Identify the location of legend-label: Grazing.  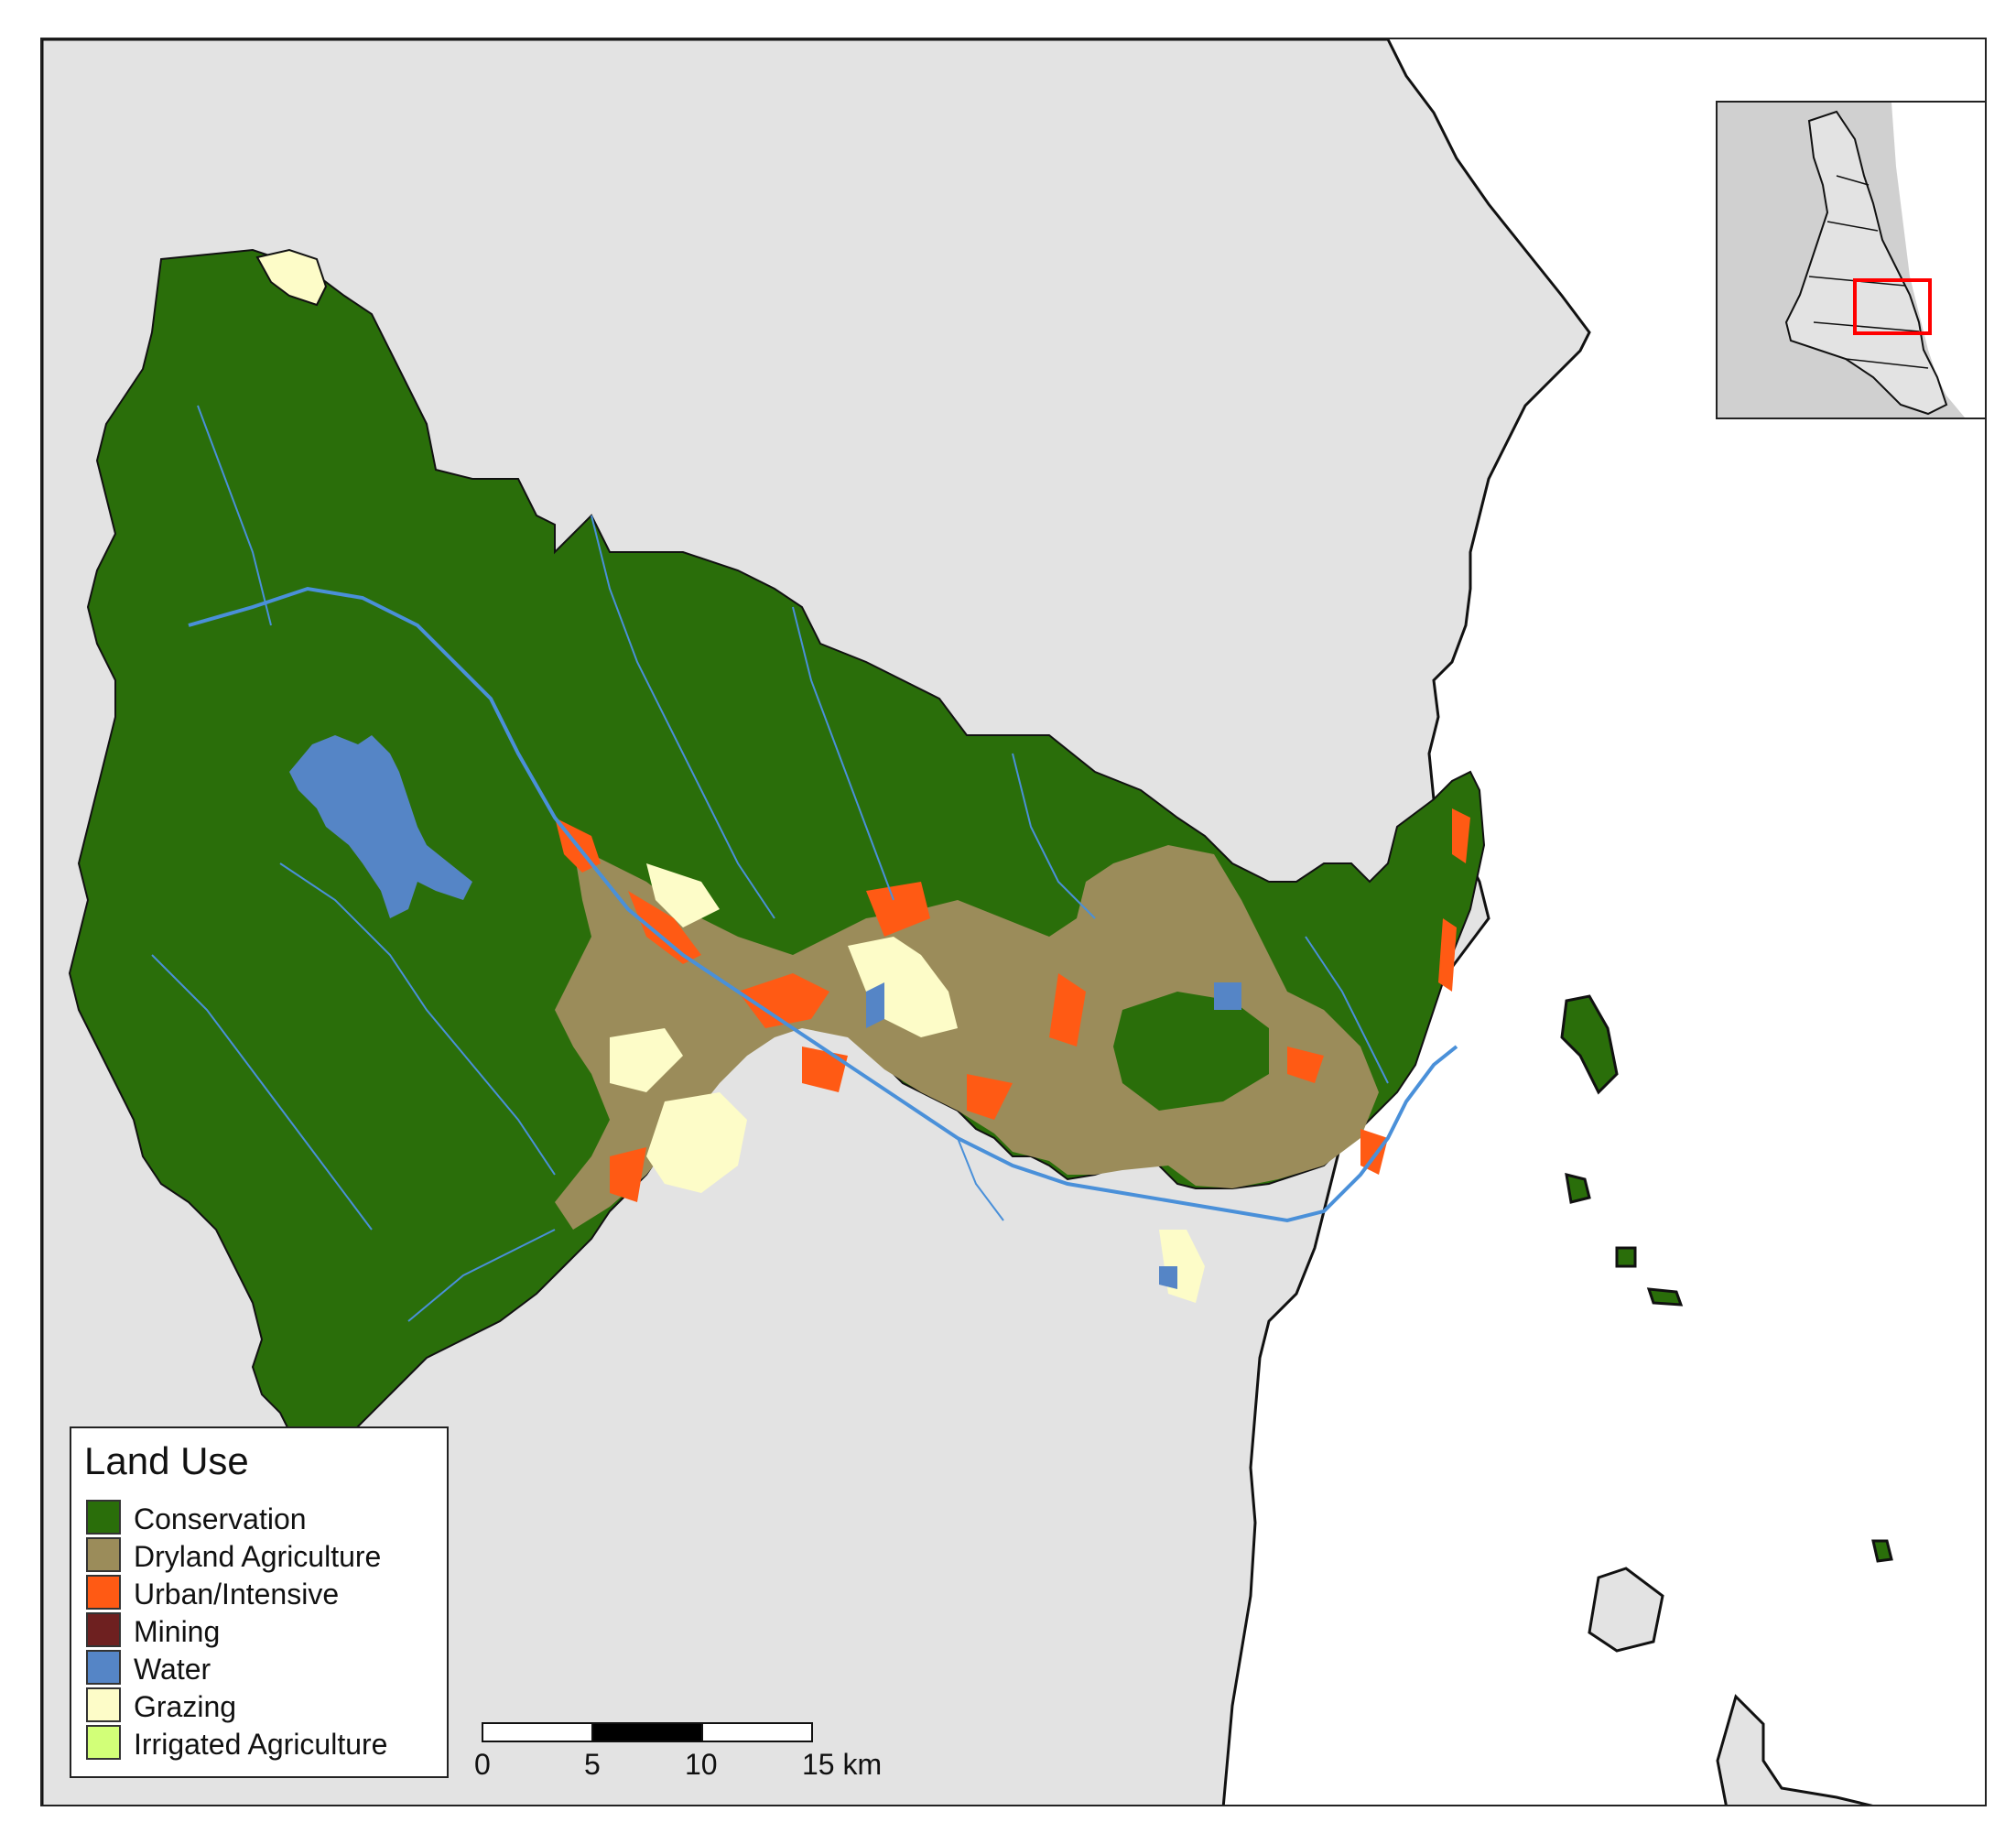
(185, 1706).